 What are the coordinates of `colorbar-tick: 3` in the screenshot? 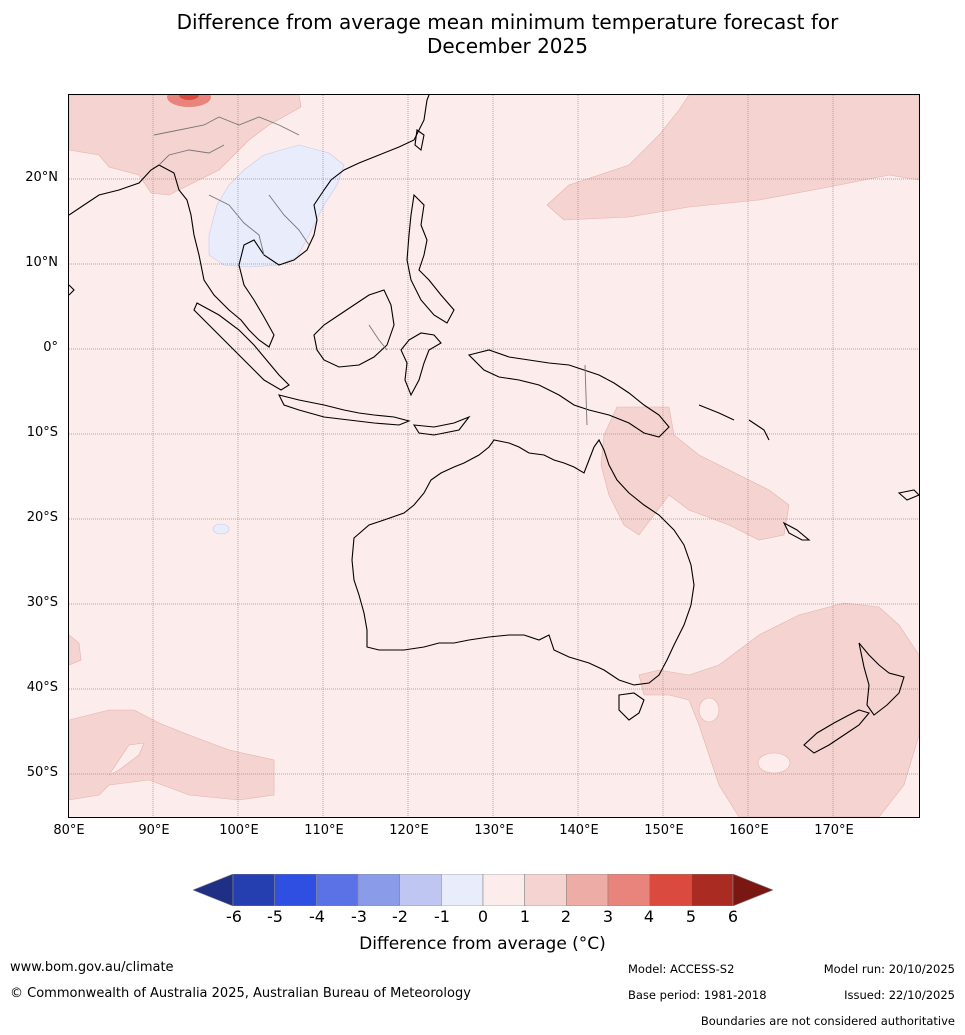 It's located at (608, 916).